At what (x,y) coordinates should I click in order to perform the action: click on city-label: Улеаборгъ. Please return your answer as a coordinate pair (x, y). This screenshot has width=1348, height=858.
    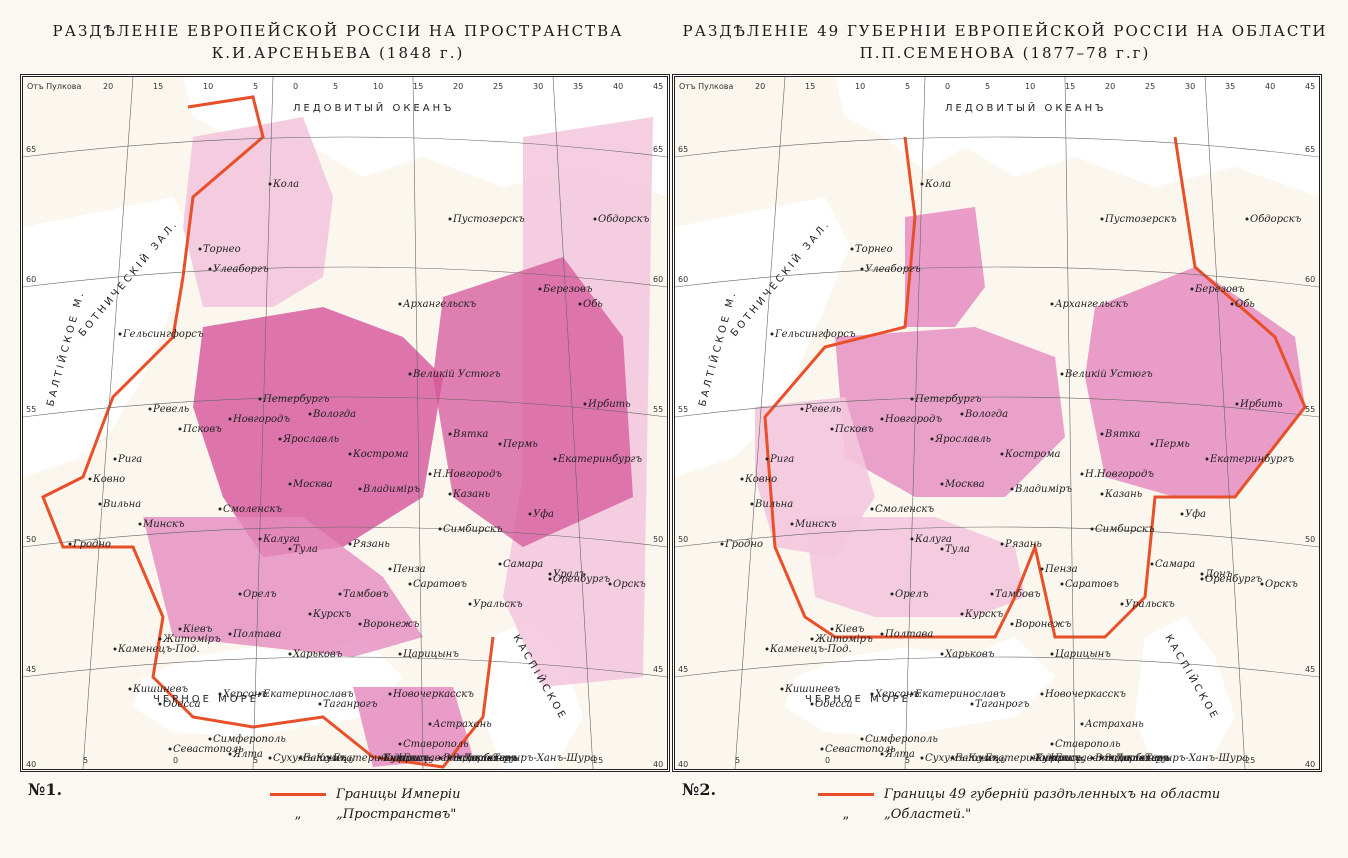
    Looking at the image, I should click on (241, 269).